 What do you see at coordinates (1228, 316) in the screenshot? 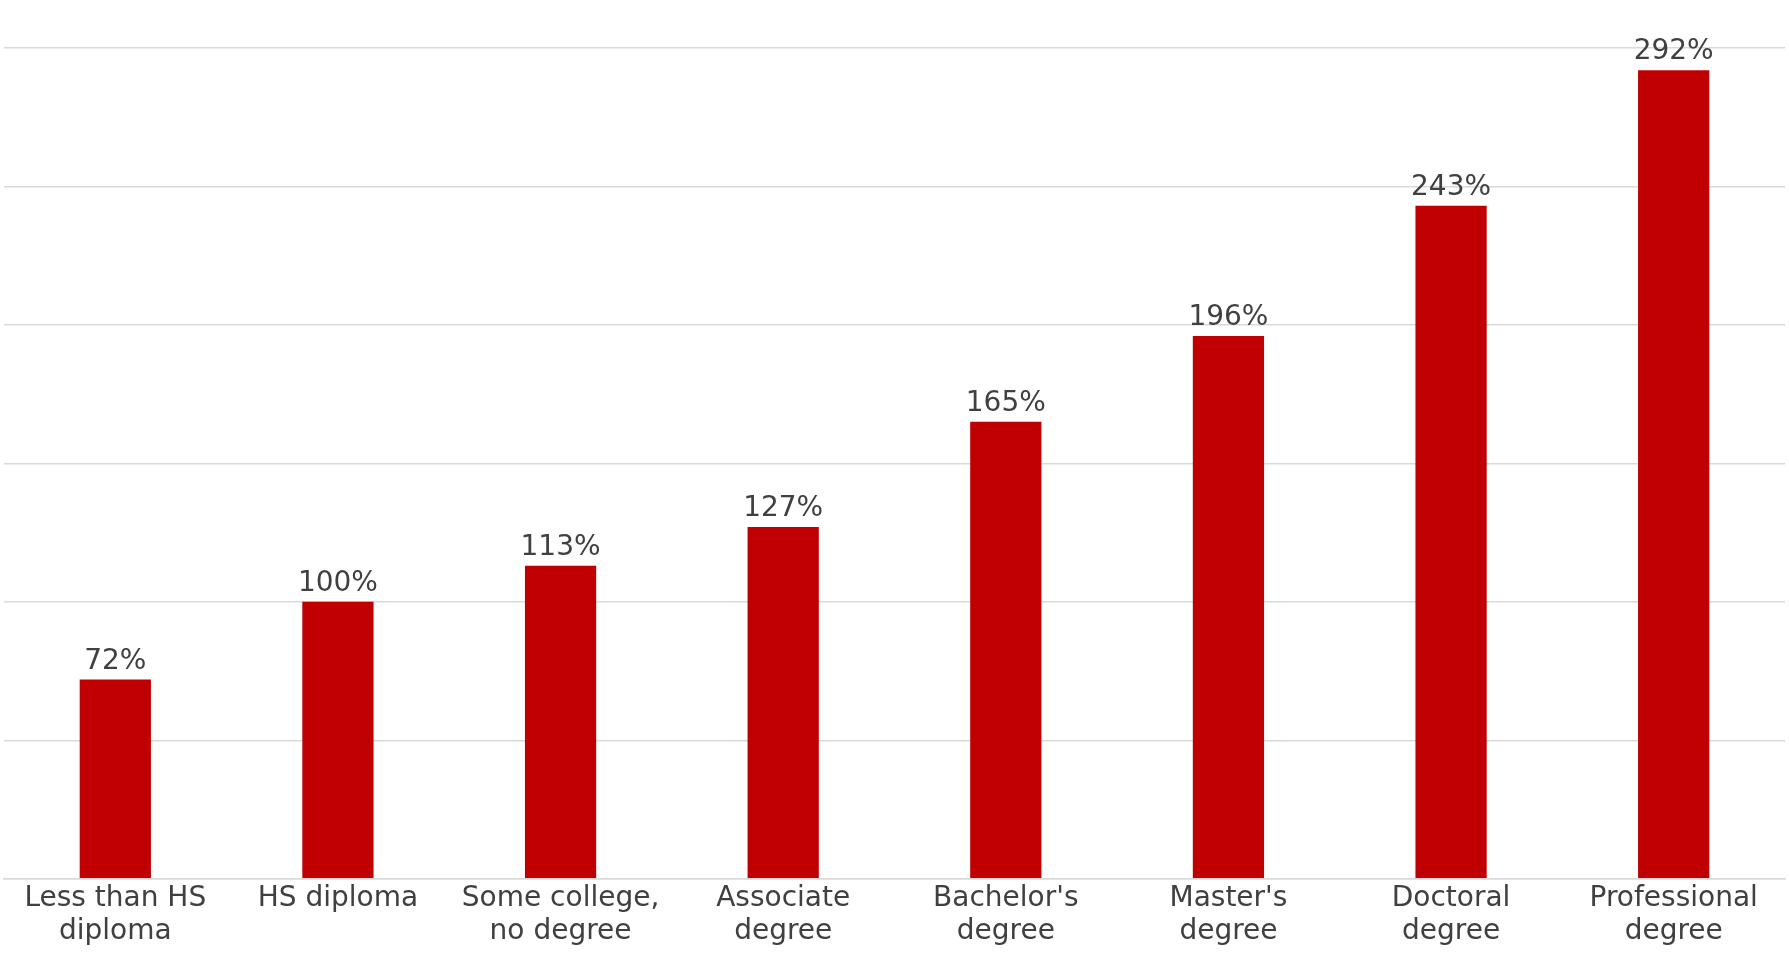
I see `data-label: 196%` at bounding box center [1228, 316].